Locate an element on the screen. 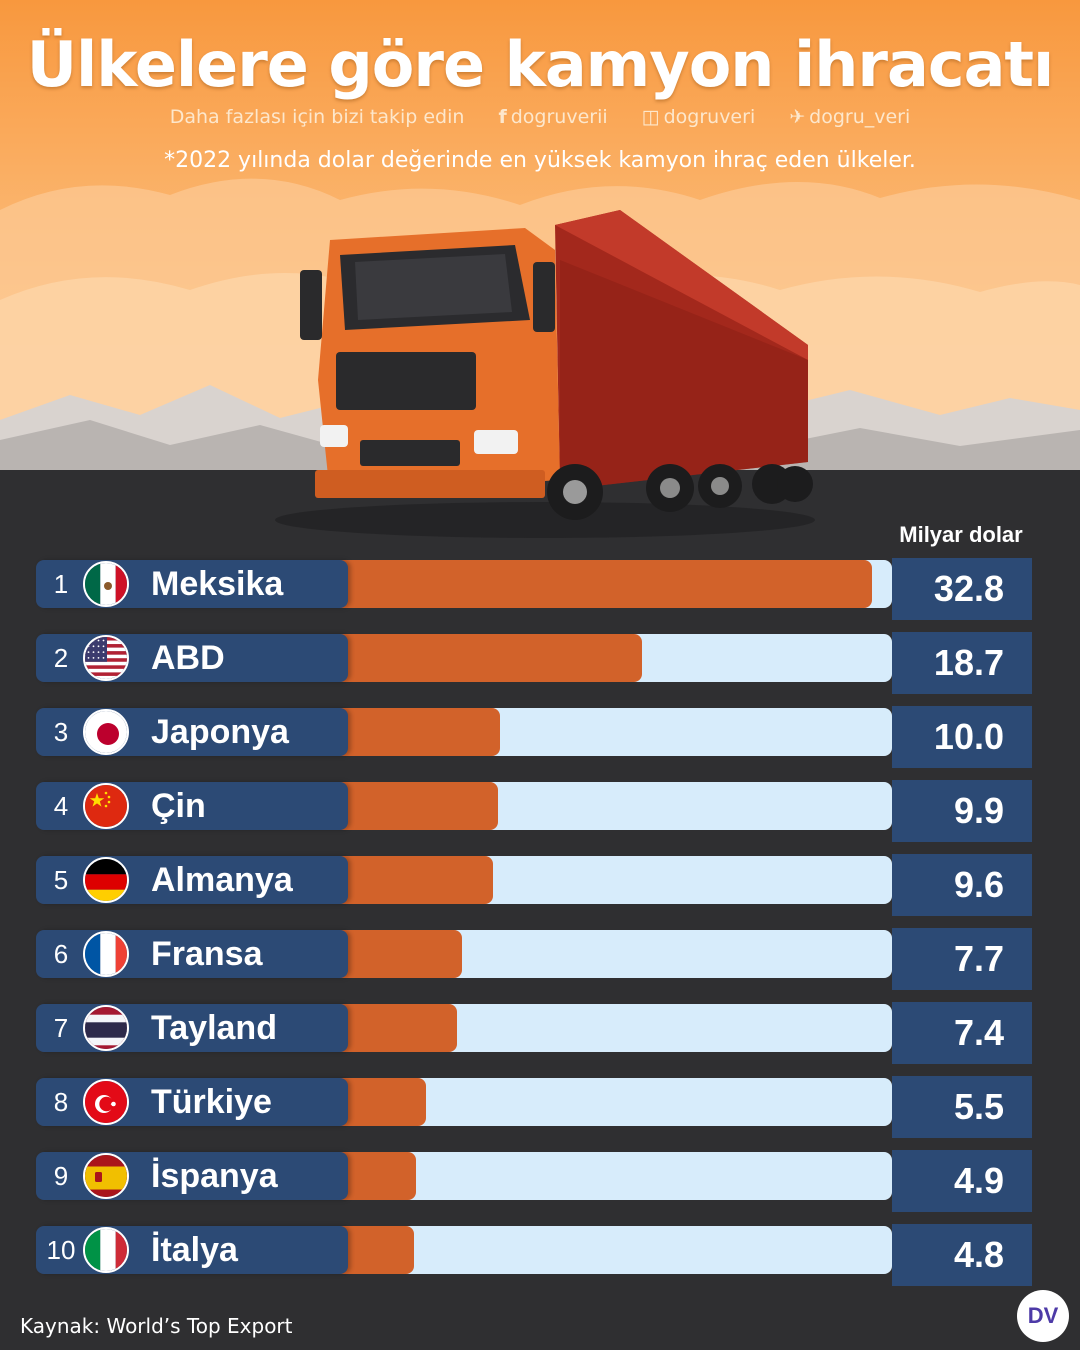 The width and height of the screenshot is (1080, 1350). value-box: 9.9 is located at coordinates (962, 811).